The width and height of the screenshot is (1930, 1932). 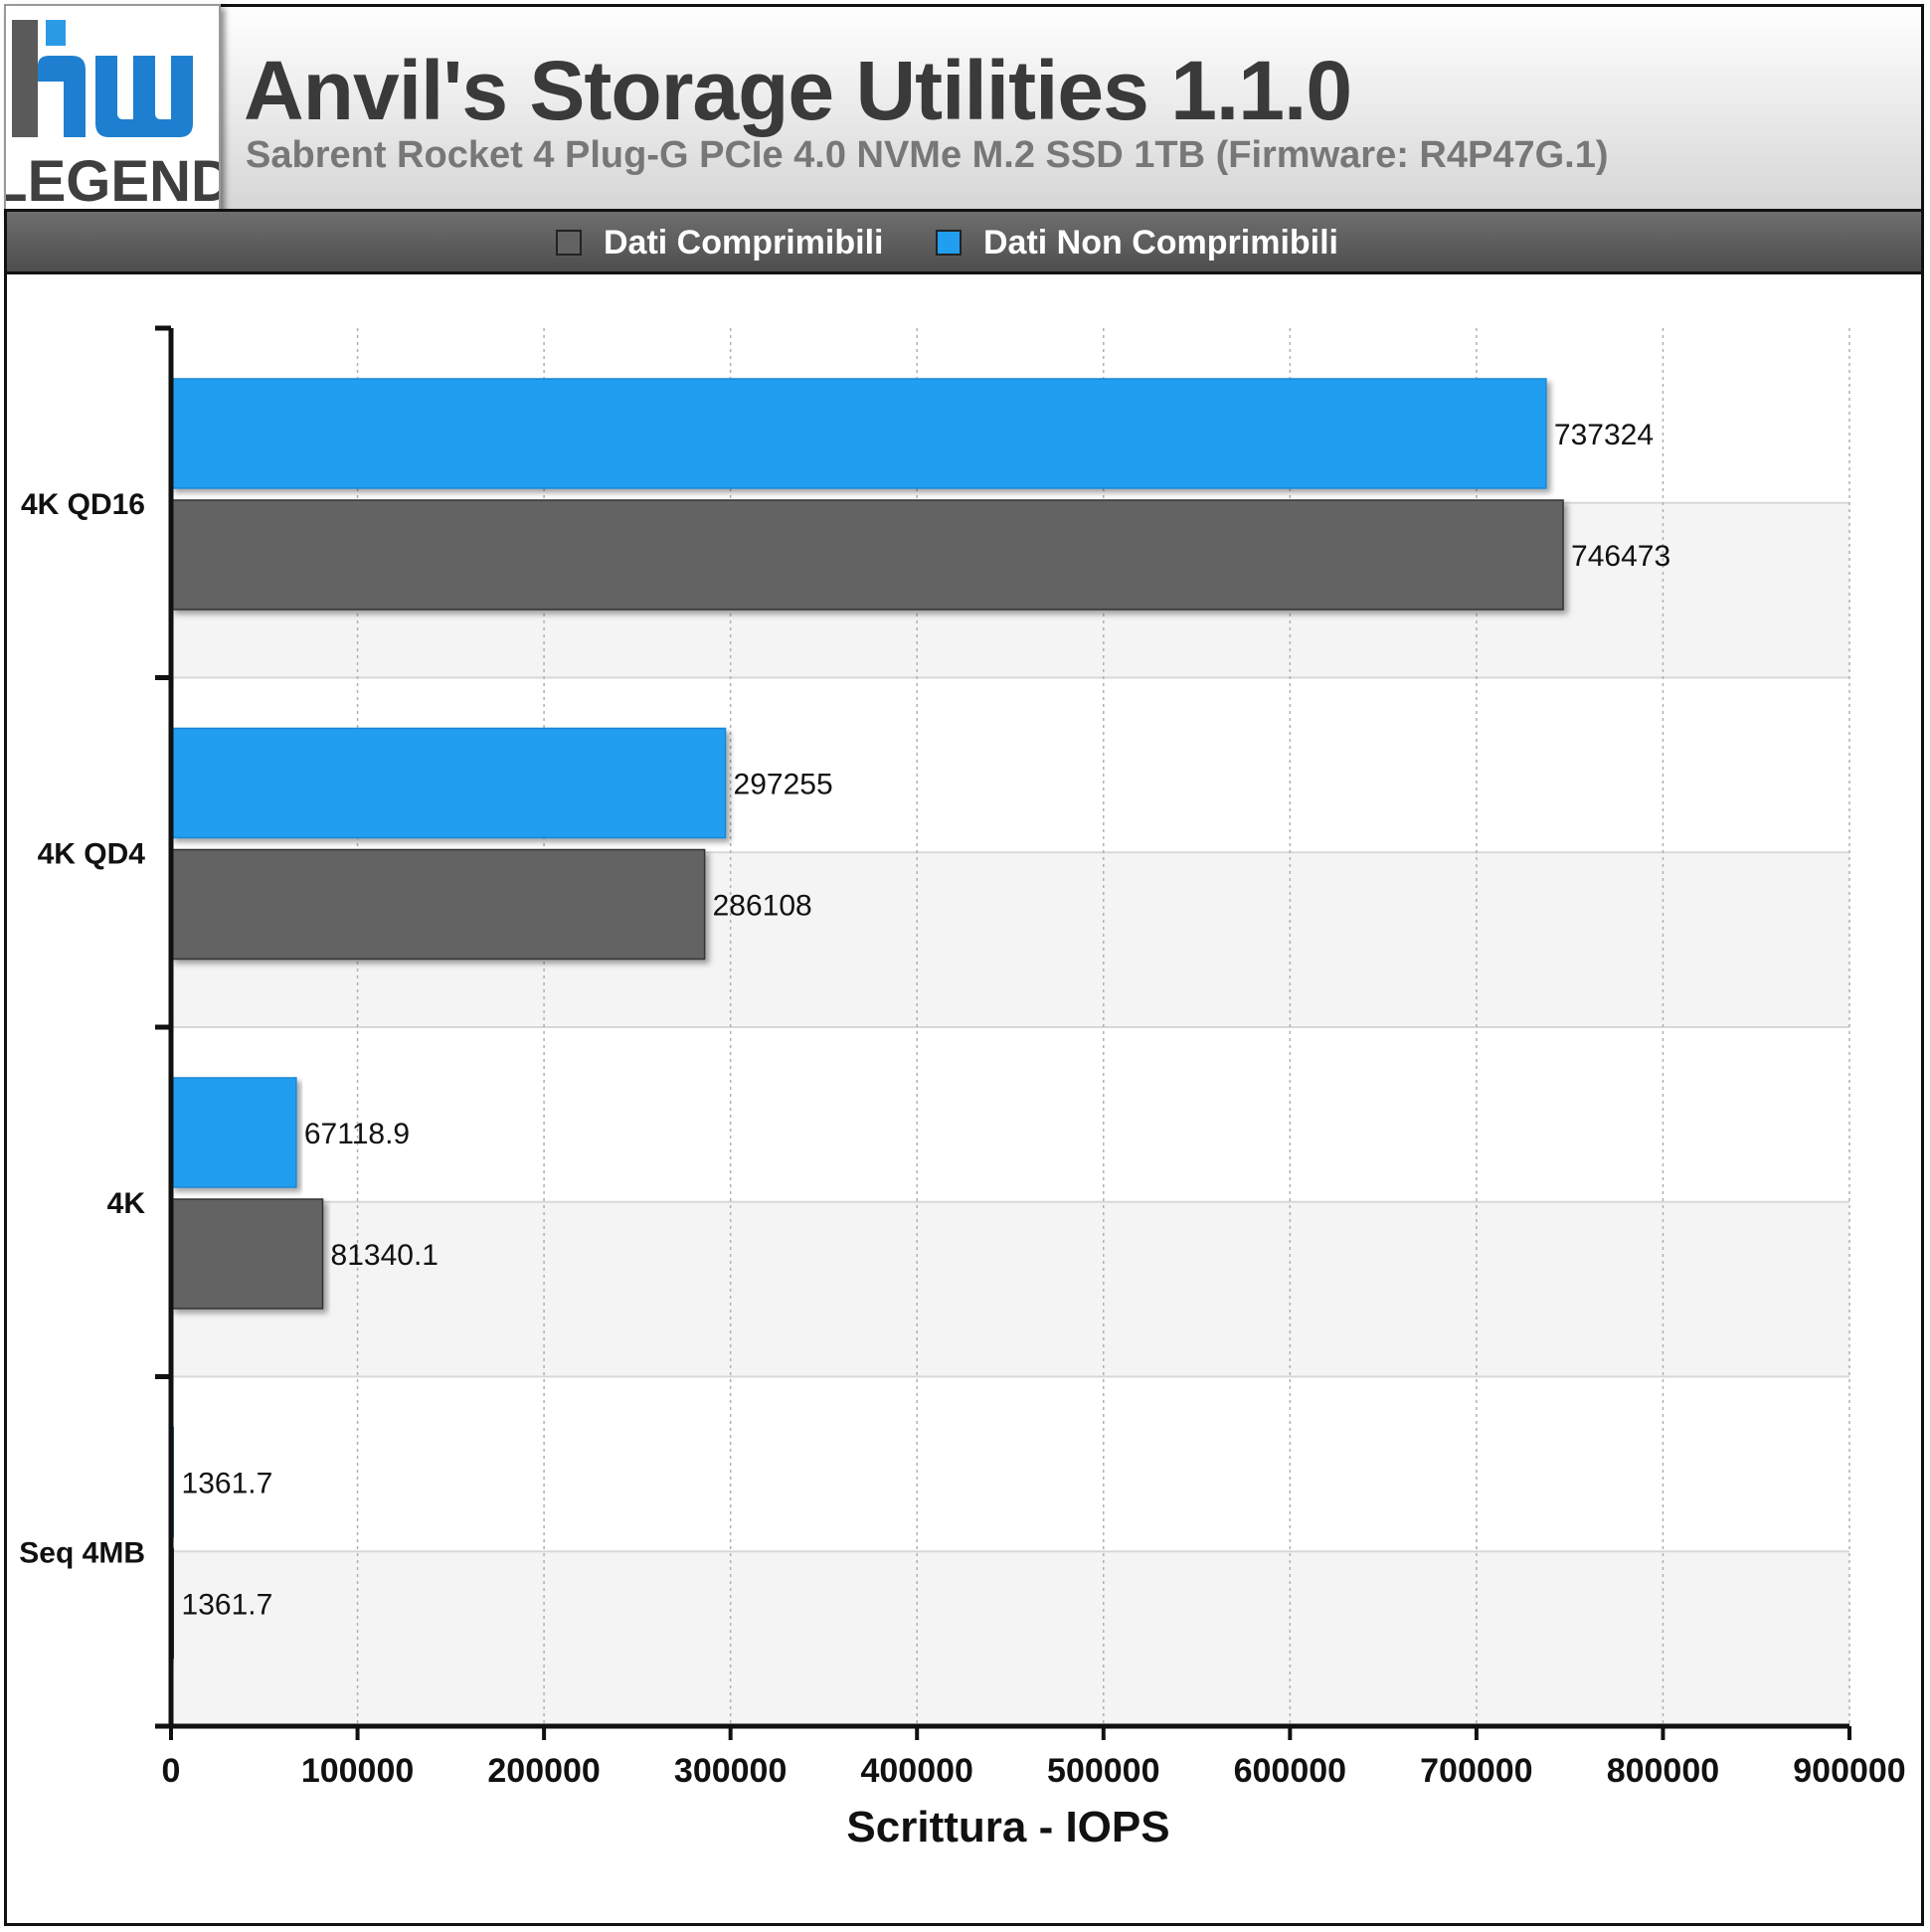 I want to click on legend-item-compressible: Dati Comprimibili, so click(x=720, y=243).